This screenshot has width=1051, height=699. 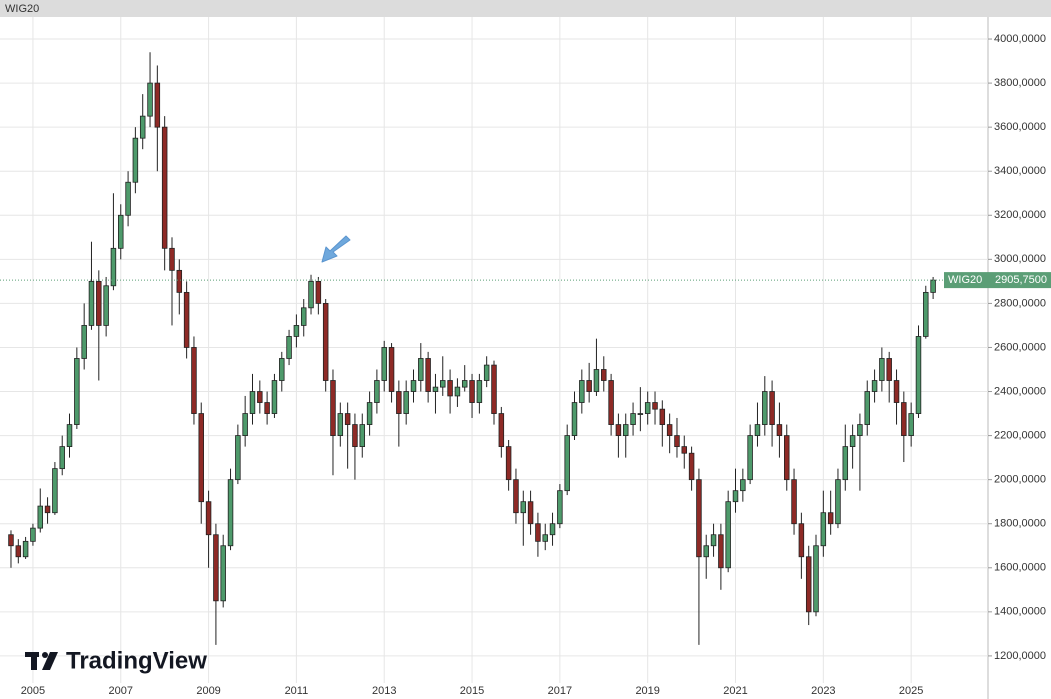 I want to click on x-tick-label: 2015, so click(x=472, y=691).